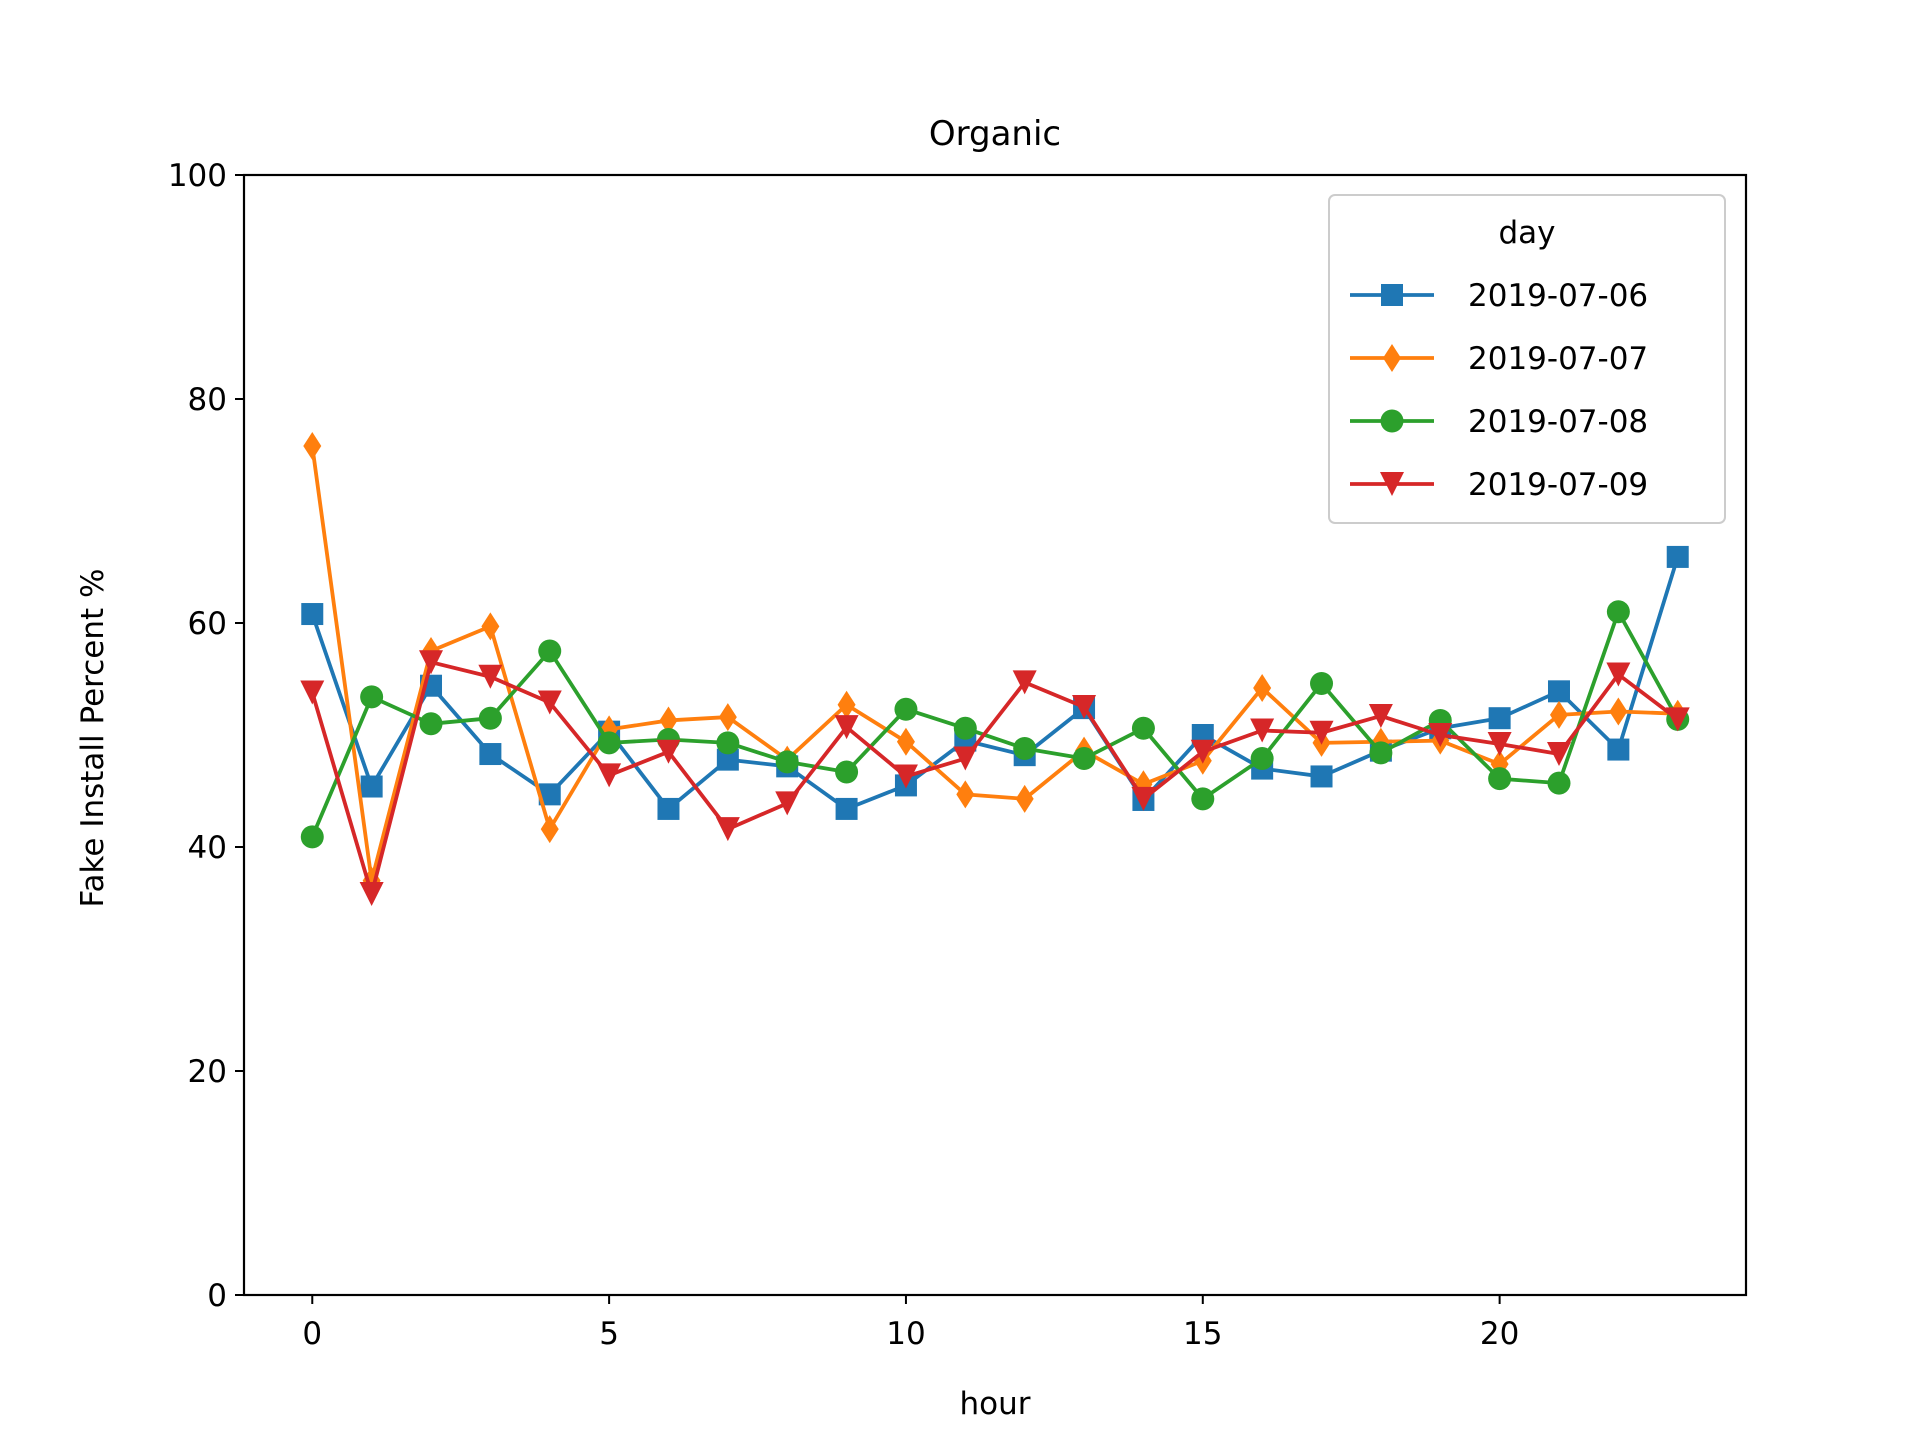  Describe the element at coordinates (312, 1334) in the screenshot. I see `x-tick-label: 0` at that location.